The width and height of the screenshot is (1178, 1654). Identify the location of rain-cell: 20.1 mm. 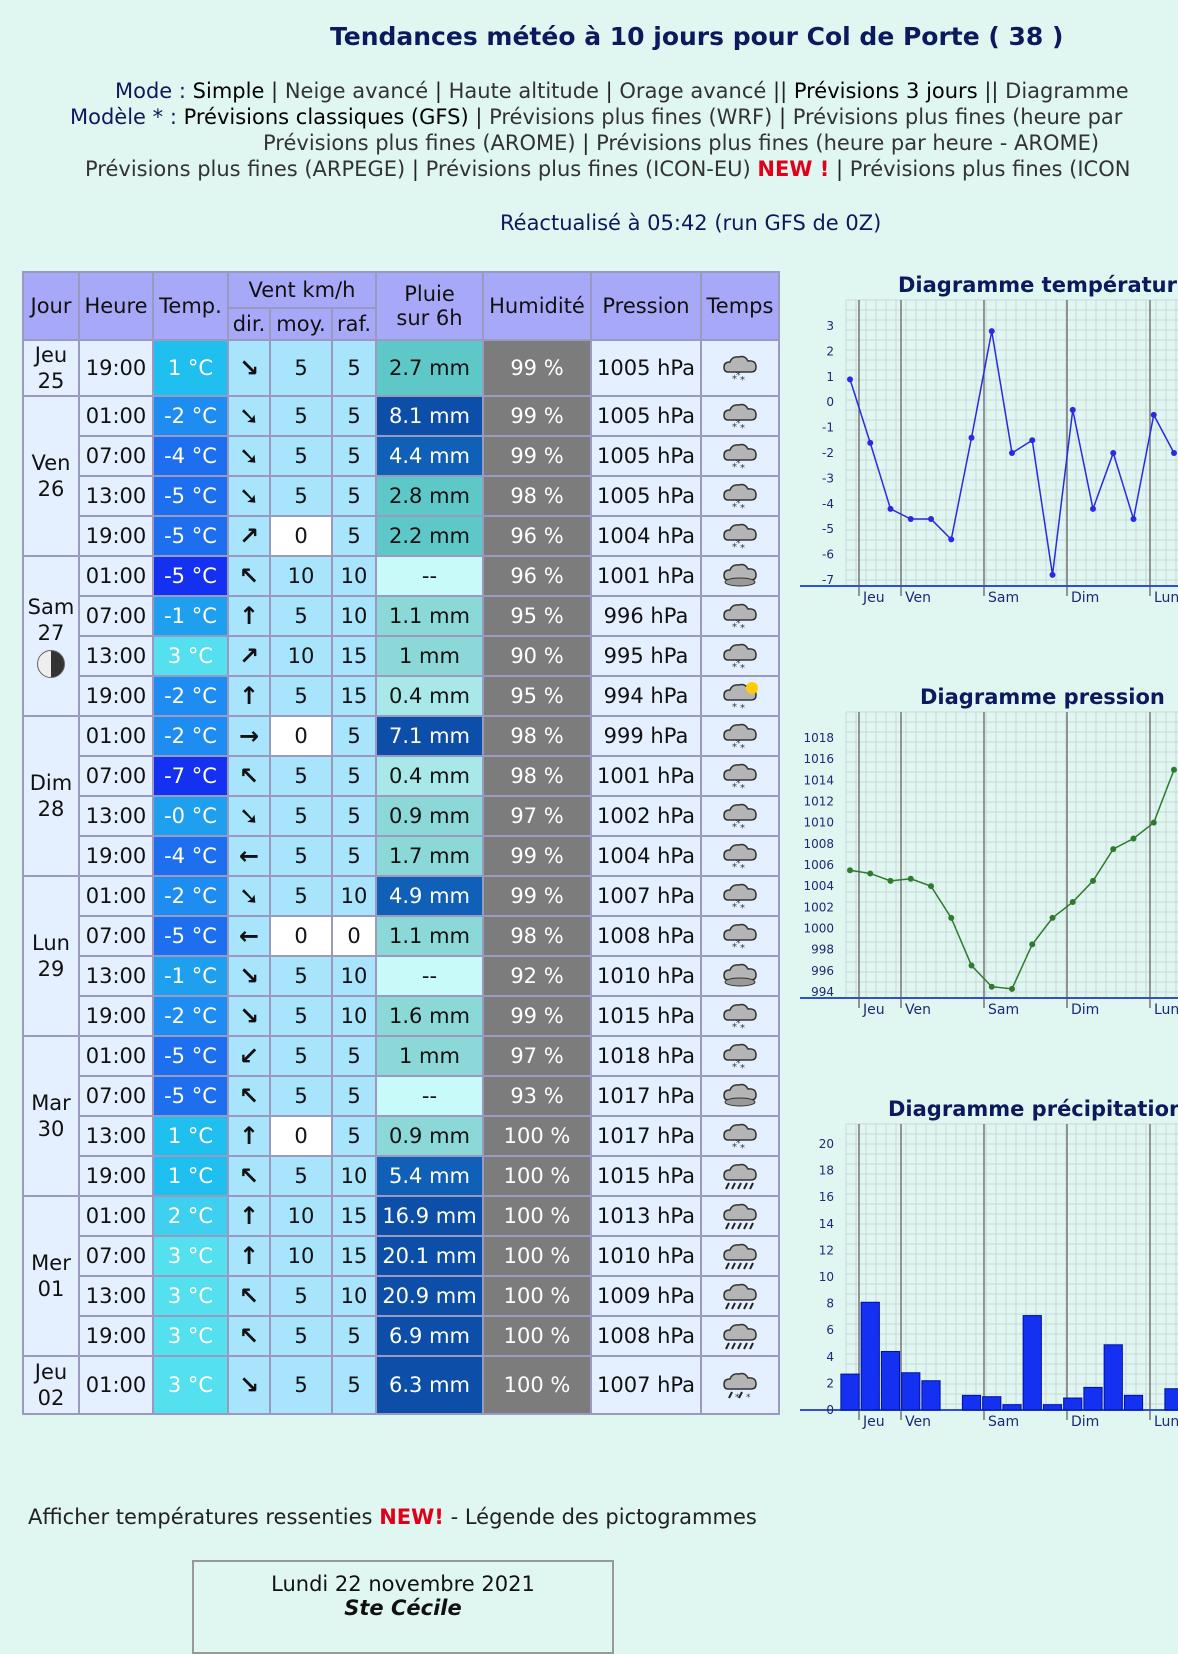
(429, 1256).